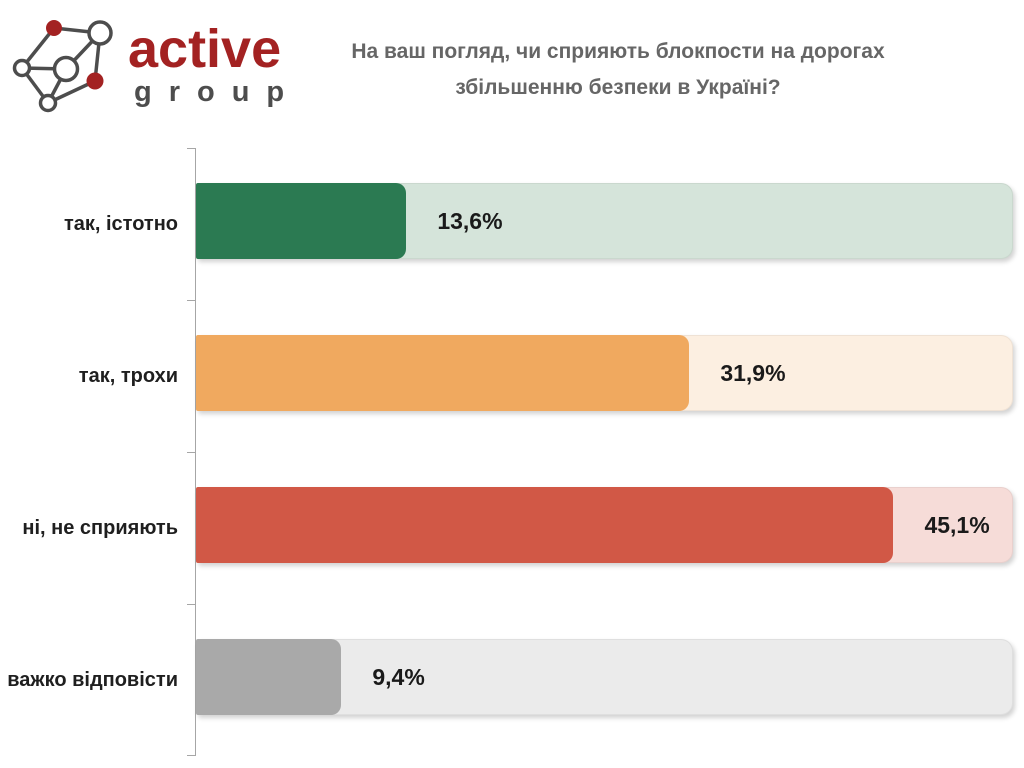  What do you see at coordinates (957, 524) in the screenshot?
I see `value-label: 45,1%` at bounding box center [957, 524].